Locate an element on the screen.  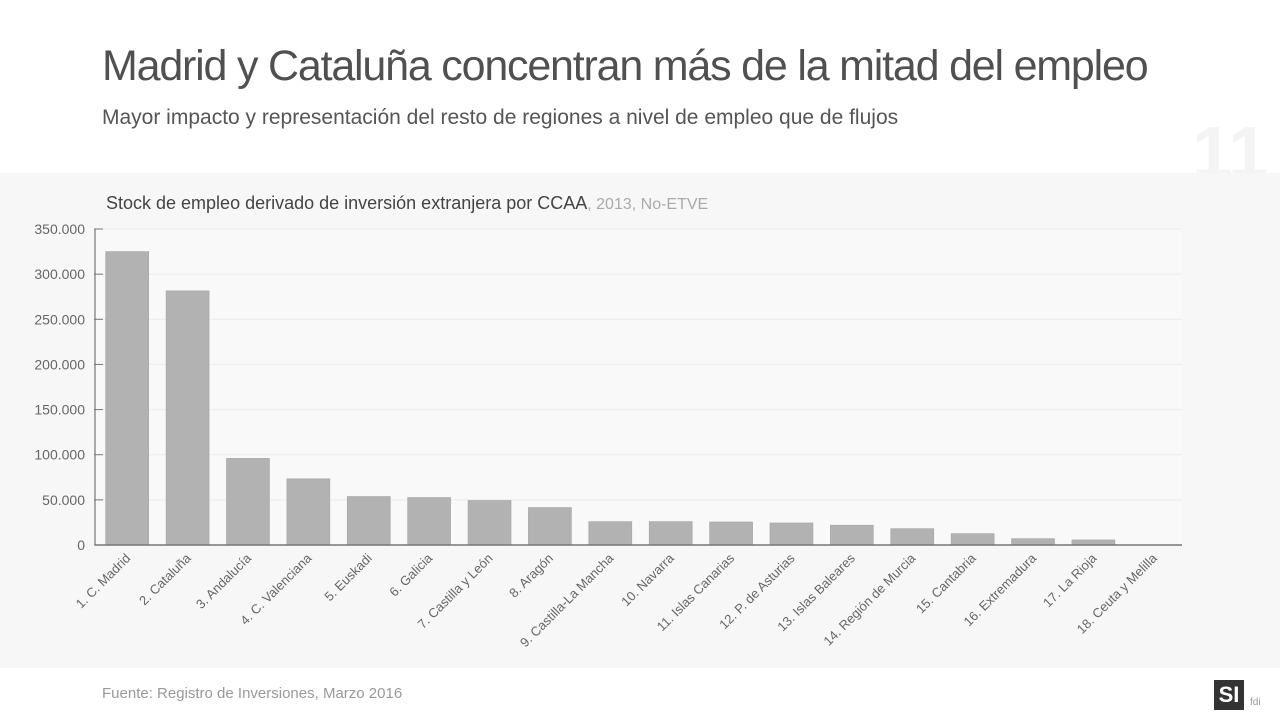
y-tick-label: 0 is located at coordinates (81, 545).